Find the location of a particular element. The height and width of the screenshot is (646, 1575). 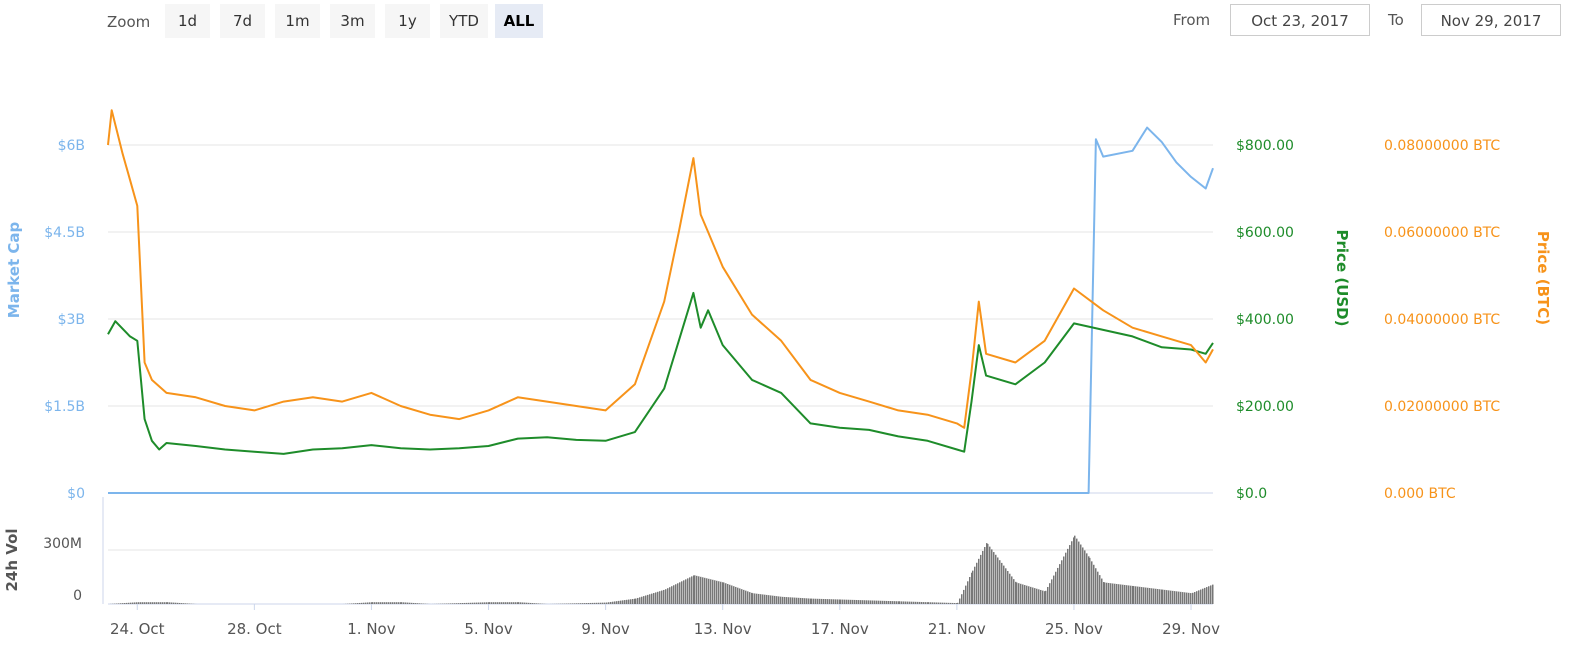

zoom-label: Zoom is located at coordinates (129, 22).